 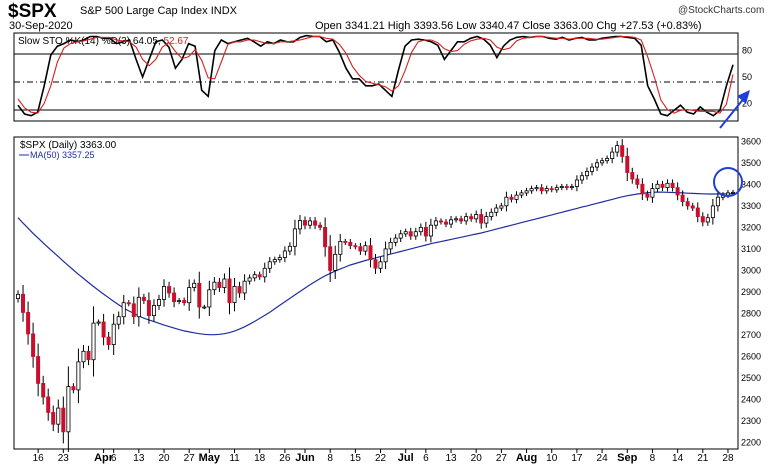 What do you see at coordinates (305, 458) in the screenshot?
I see `x-tick-label: Jun` at bounding box center [305, 458].